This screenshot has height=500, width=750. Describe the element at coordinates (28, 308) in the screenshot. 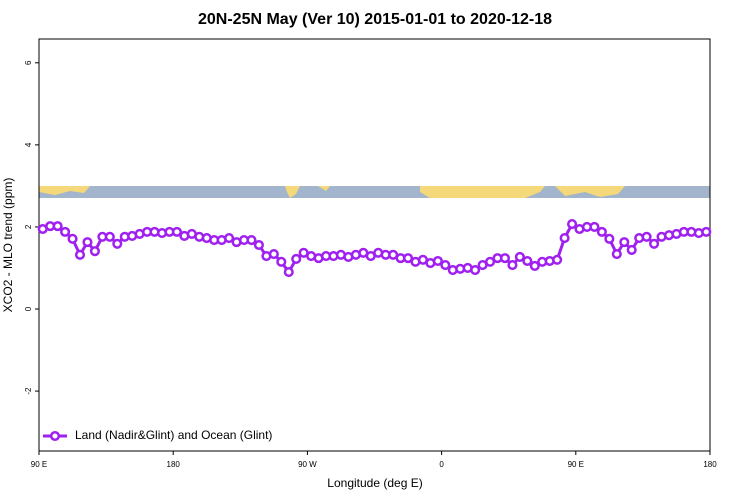

I see `y-tick-label: 0` at that location.